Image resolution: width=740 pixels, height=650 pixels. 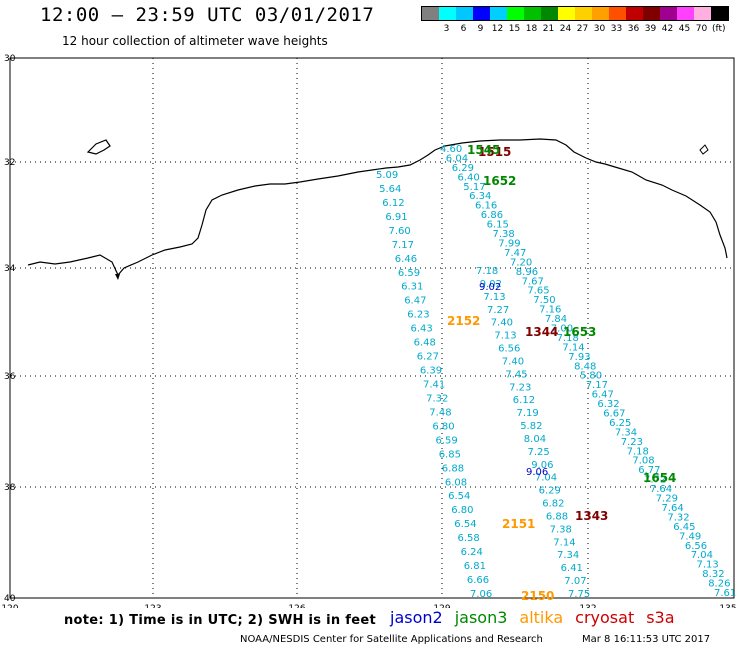 I want to click on swh-value: 9.06, so click(x=542, y=465).